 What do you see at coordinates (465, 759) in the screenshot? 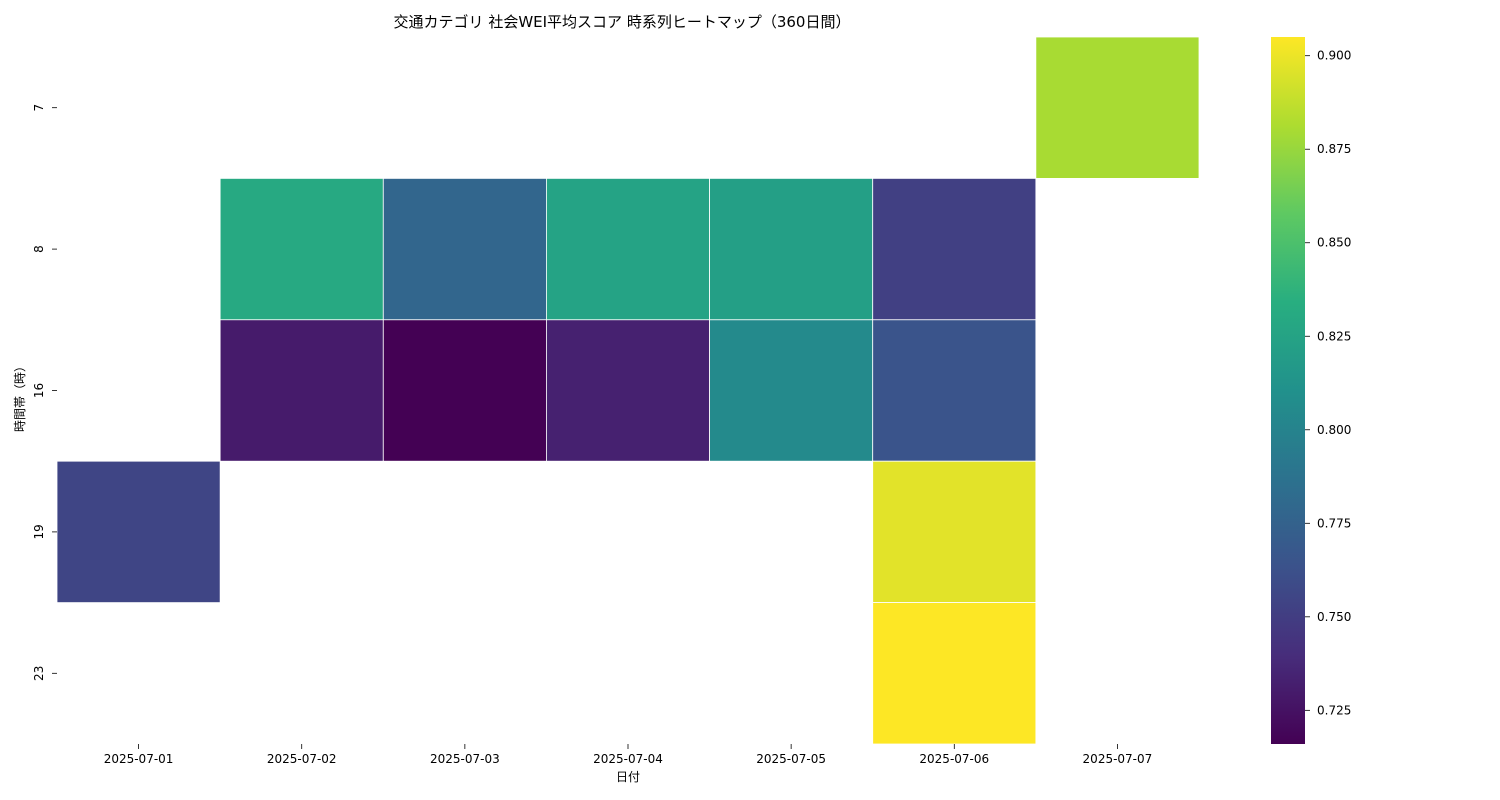
I see `x-tick-label: 2025-07-03` at bounding box center [465, 759].